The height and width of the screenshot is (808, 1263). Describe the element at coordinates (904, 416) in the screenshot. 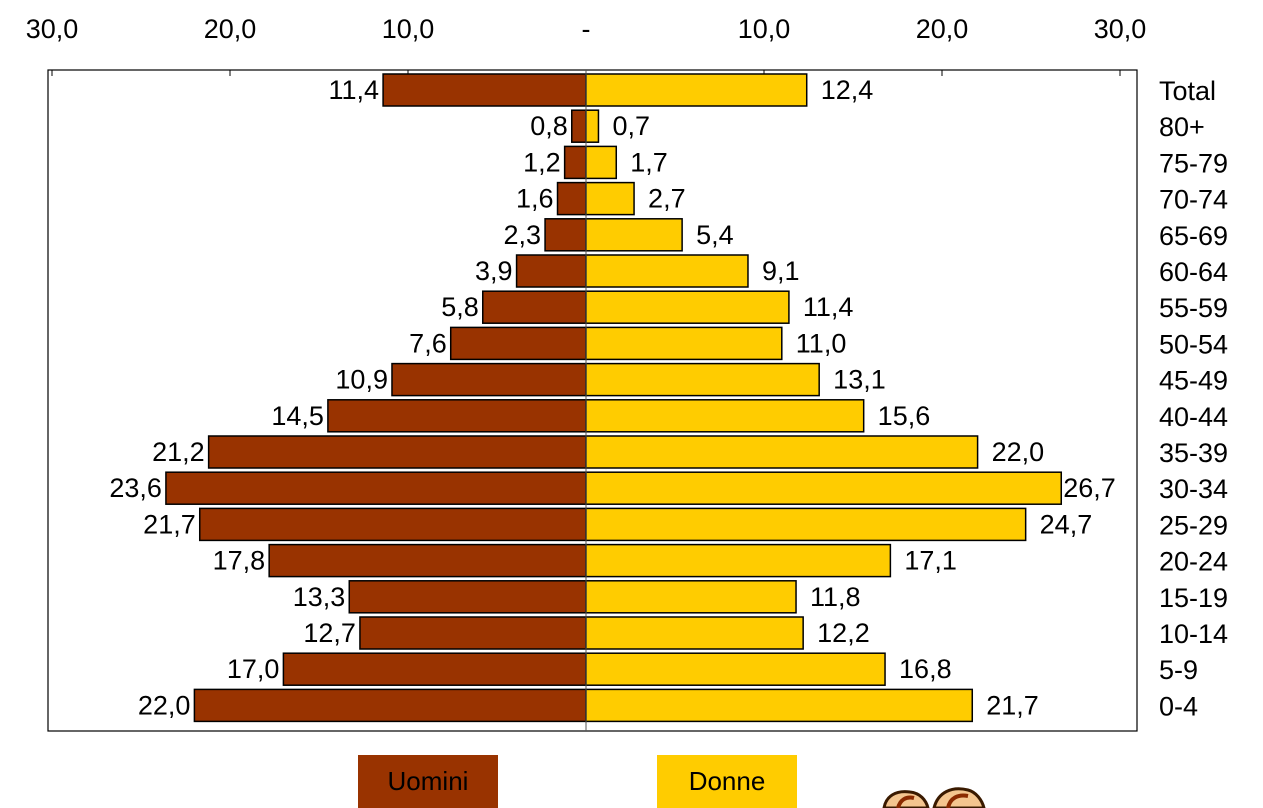

I see `data-label-women: 15,6` at that location.